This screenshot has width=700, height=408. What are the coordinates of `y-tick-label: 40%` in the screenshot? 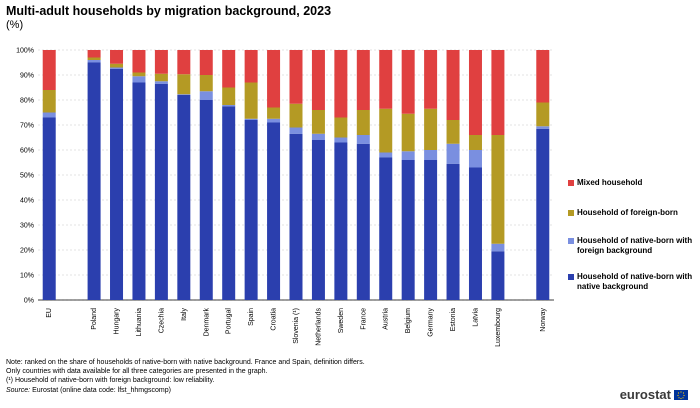 It's located at (27, 201).